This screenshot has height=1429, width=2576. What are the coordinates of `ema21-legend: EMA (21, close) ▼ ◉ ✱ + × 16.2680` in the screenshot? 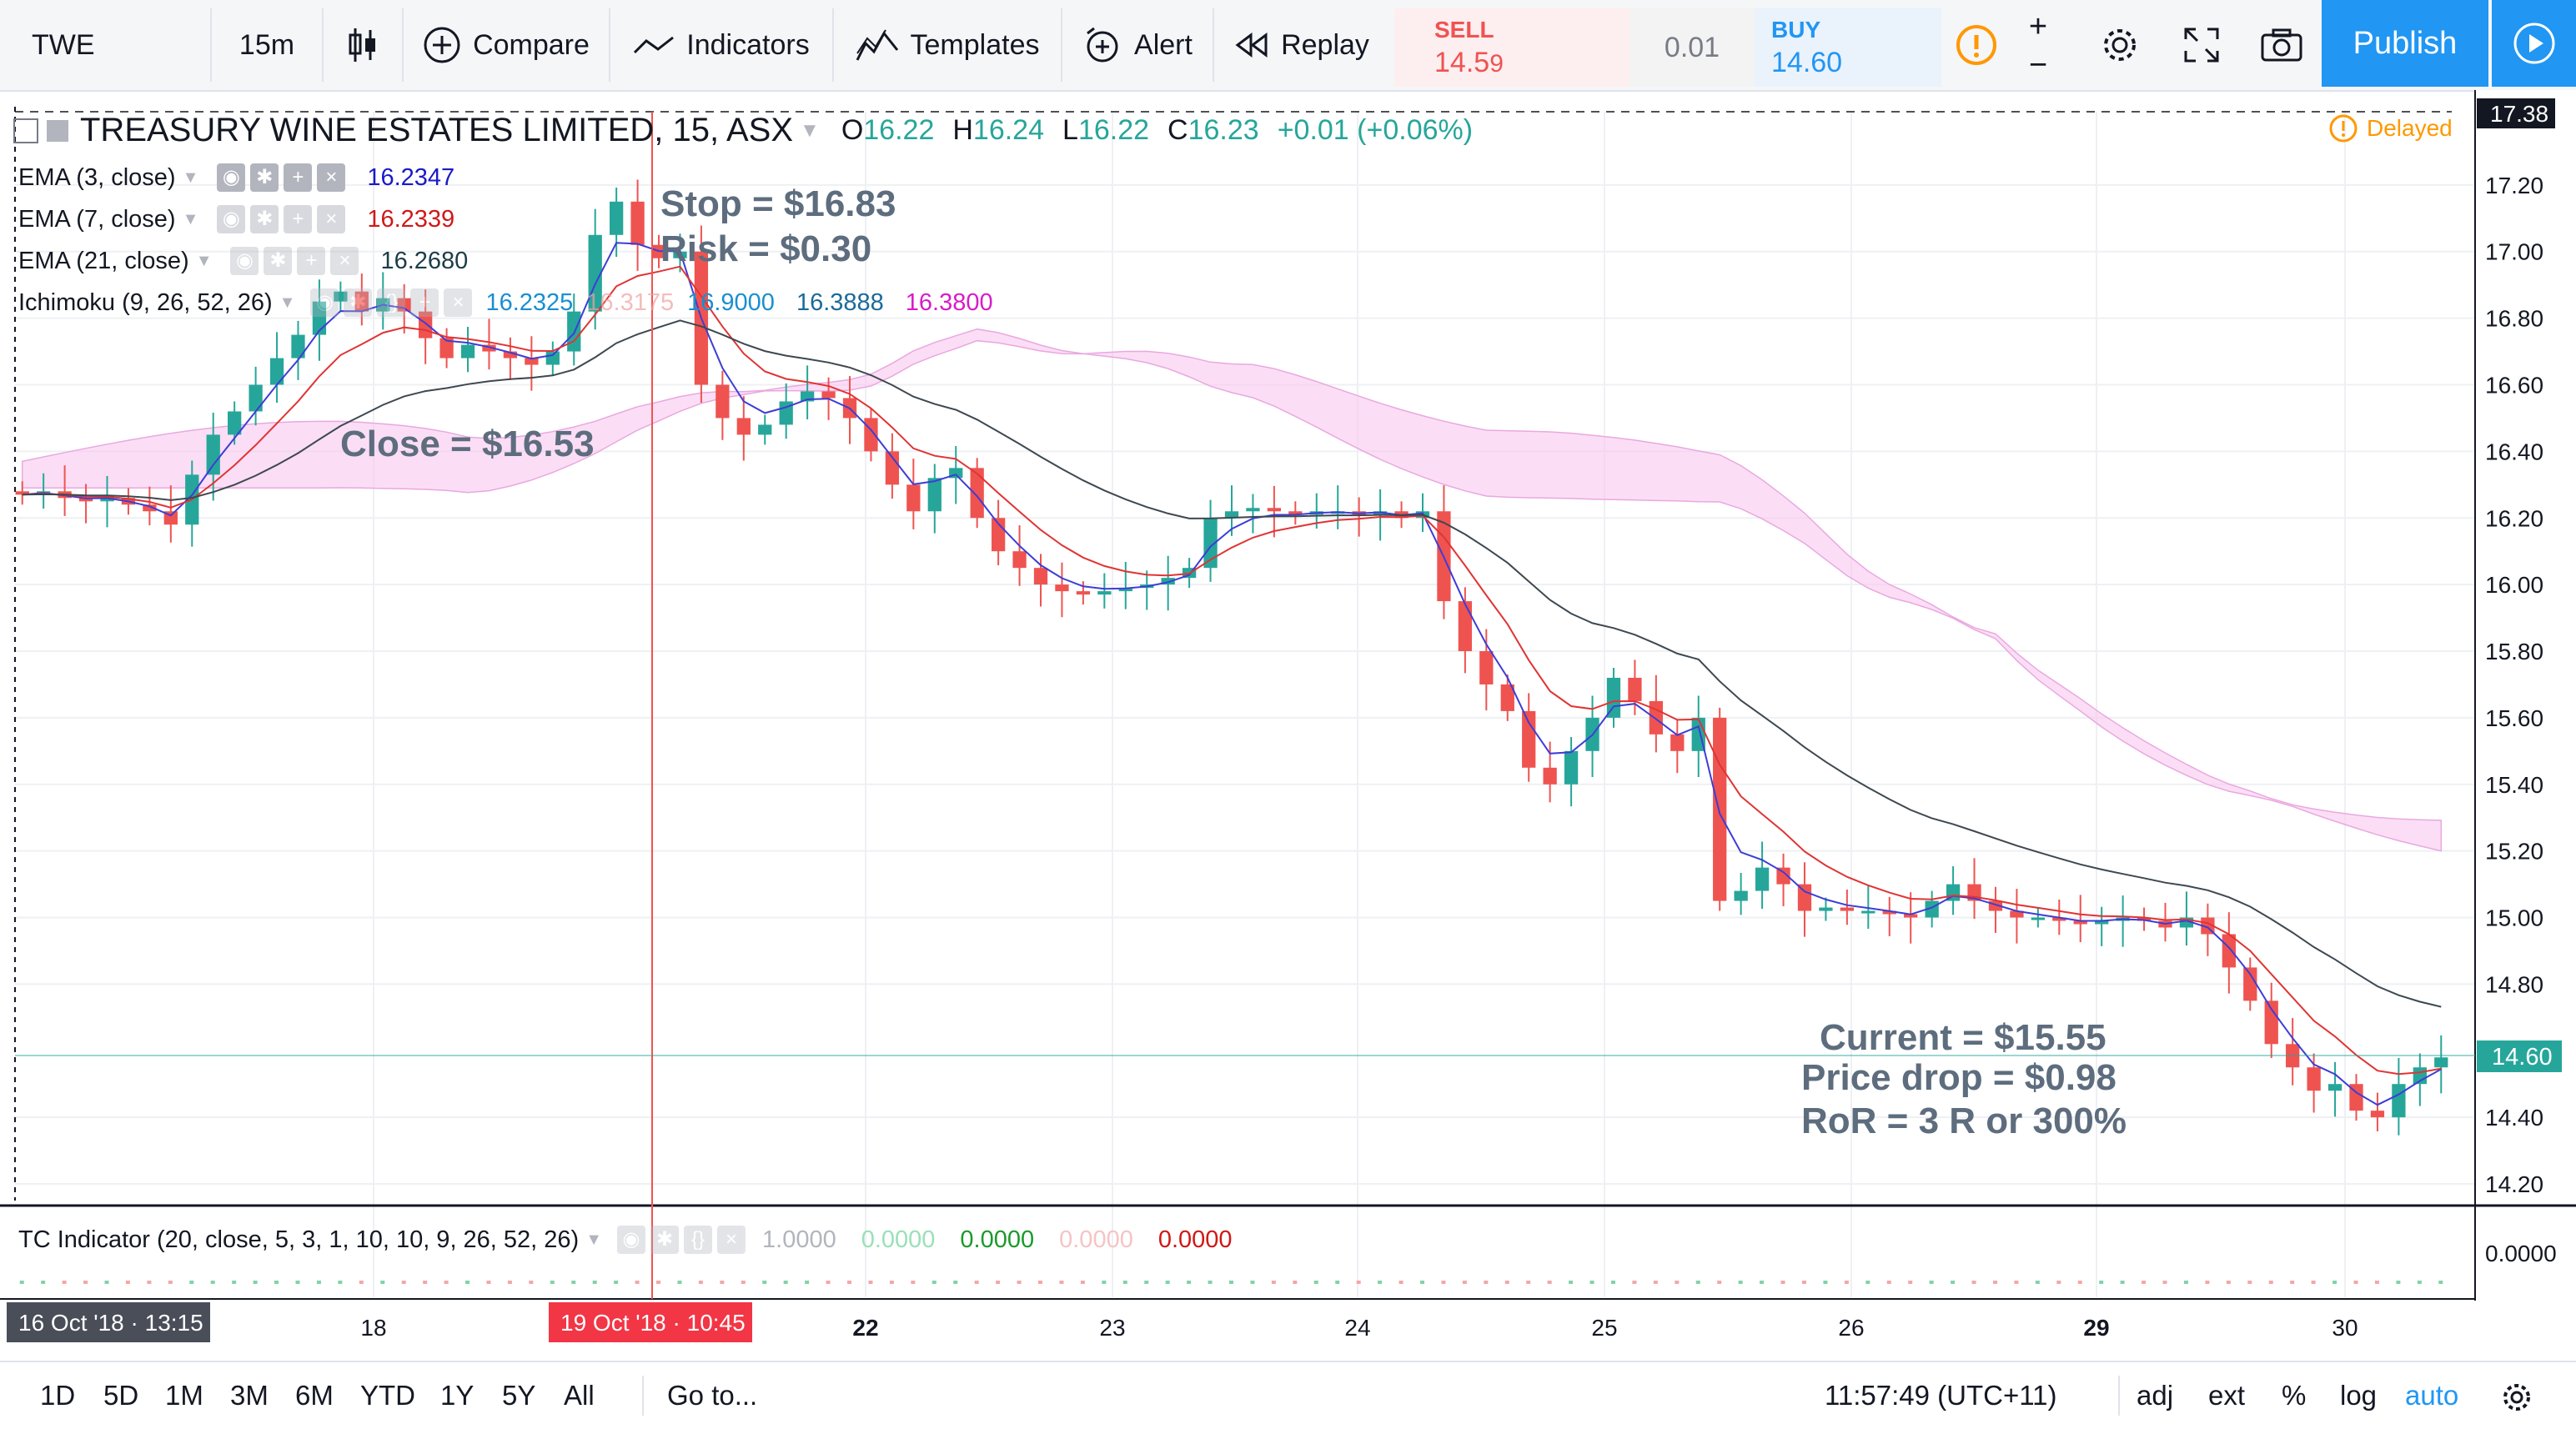 It's located at (243, 261).